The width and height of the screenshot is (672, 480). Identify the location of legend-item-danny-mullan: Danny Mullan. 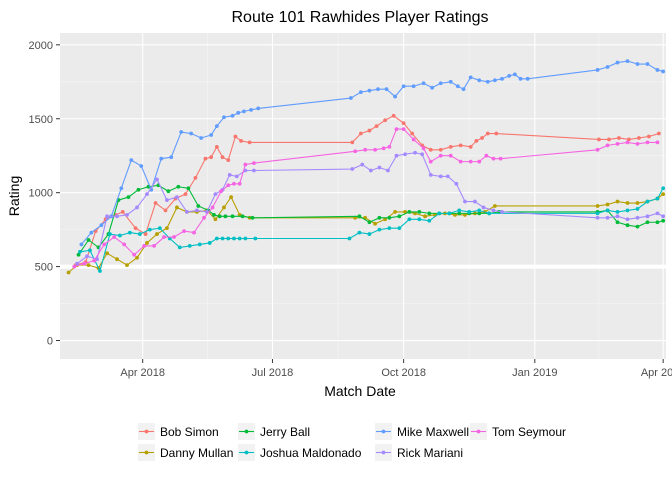
(185, 452).